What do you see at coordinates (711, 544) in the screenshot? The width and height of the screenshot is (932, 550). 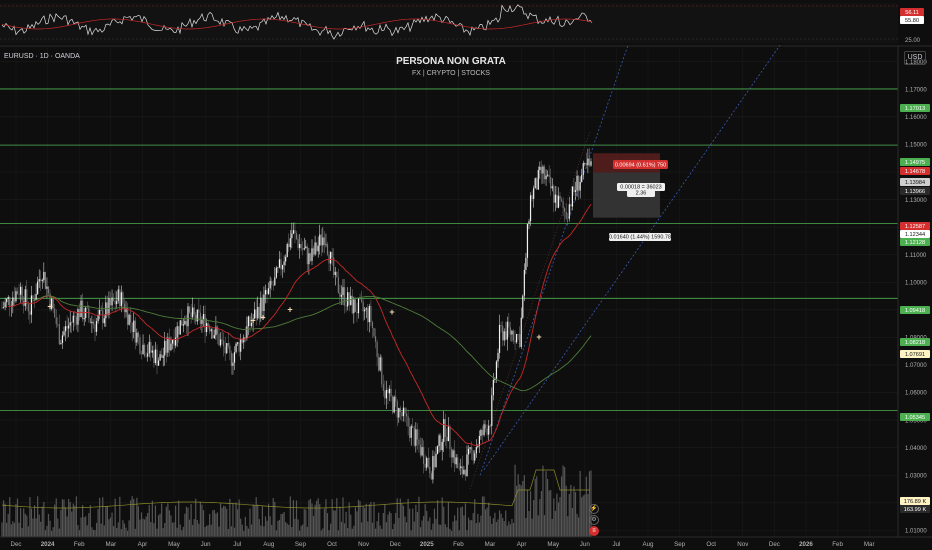 I see `x-tick-label: Oct` at bounding box center [711, 544].